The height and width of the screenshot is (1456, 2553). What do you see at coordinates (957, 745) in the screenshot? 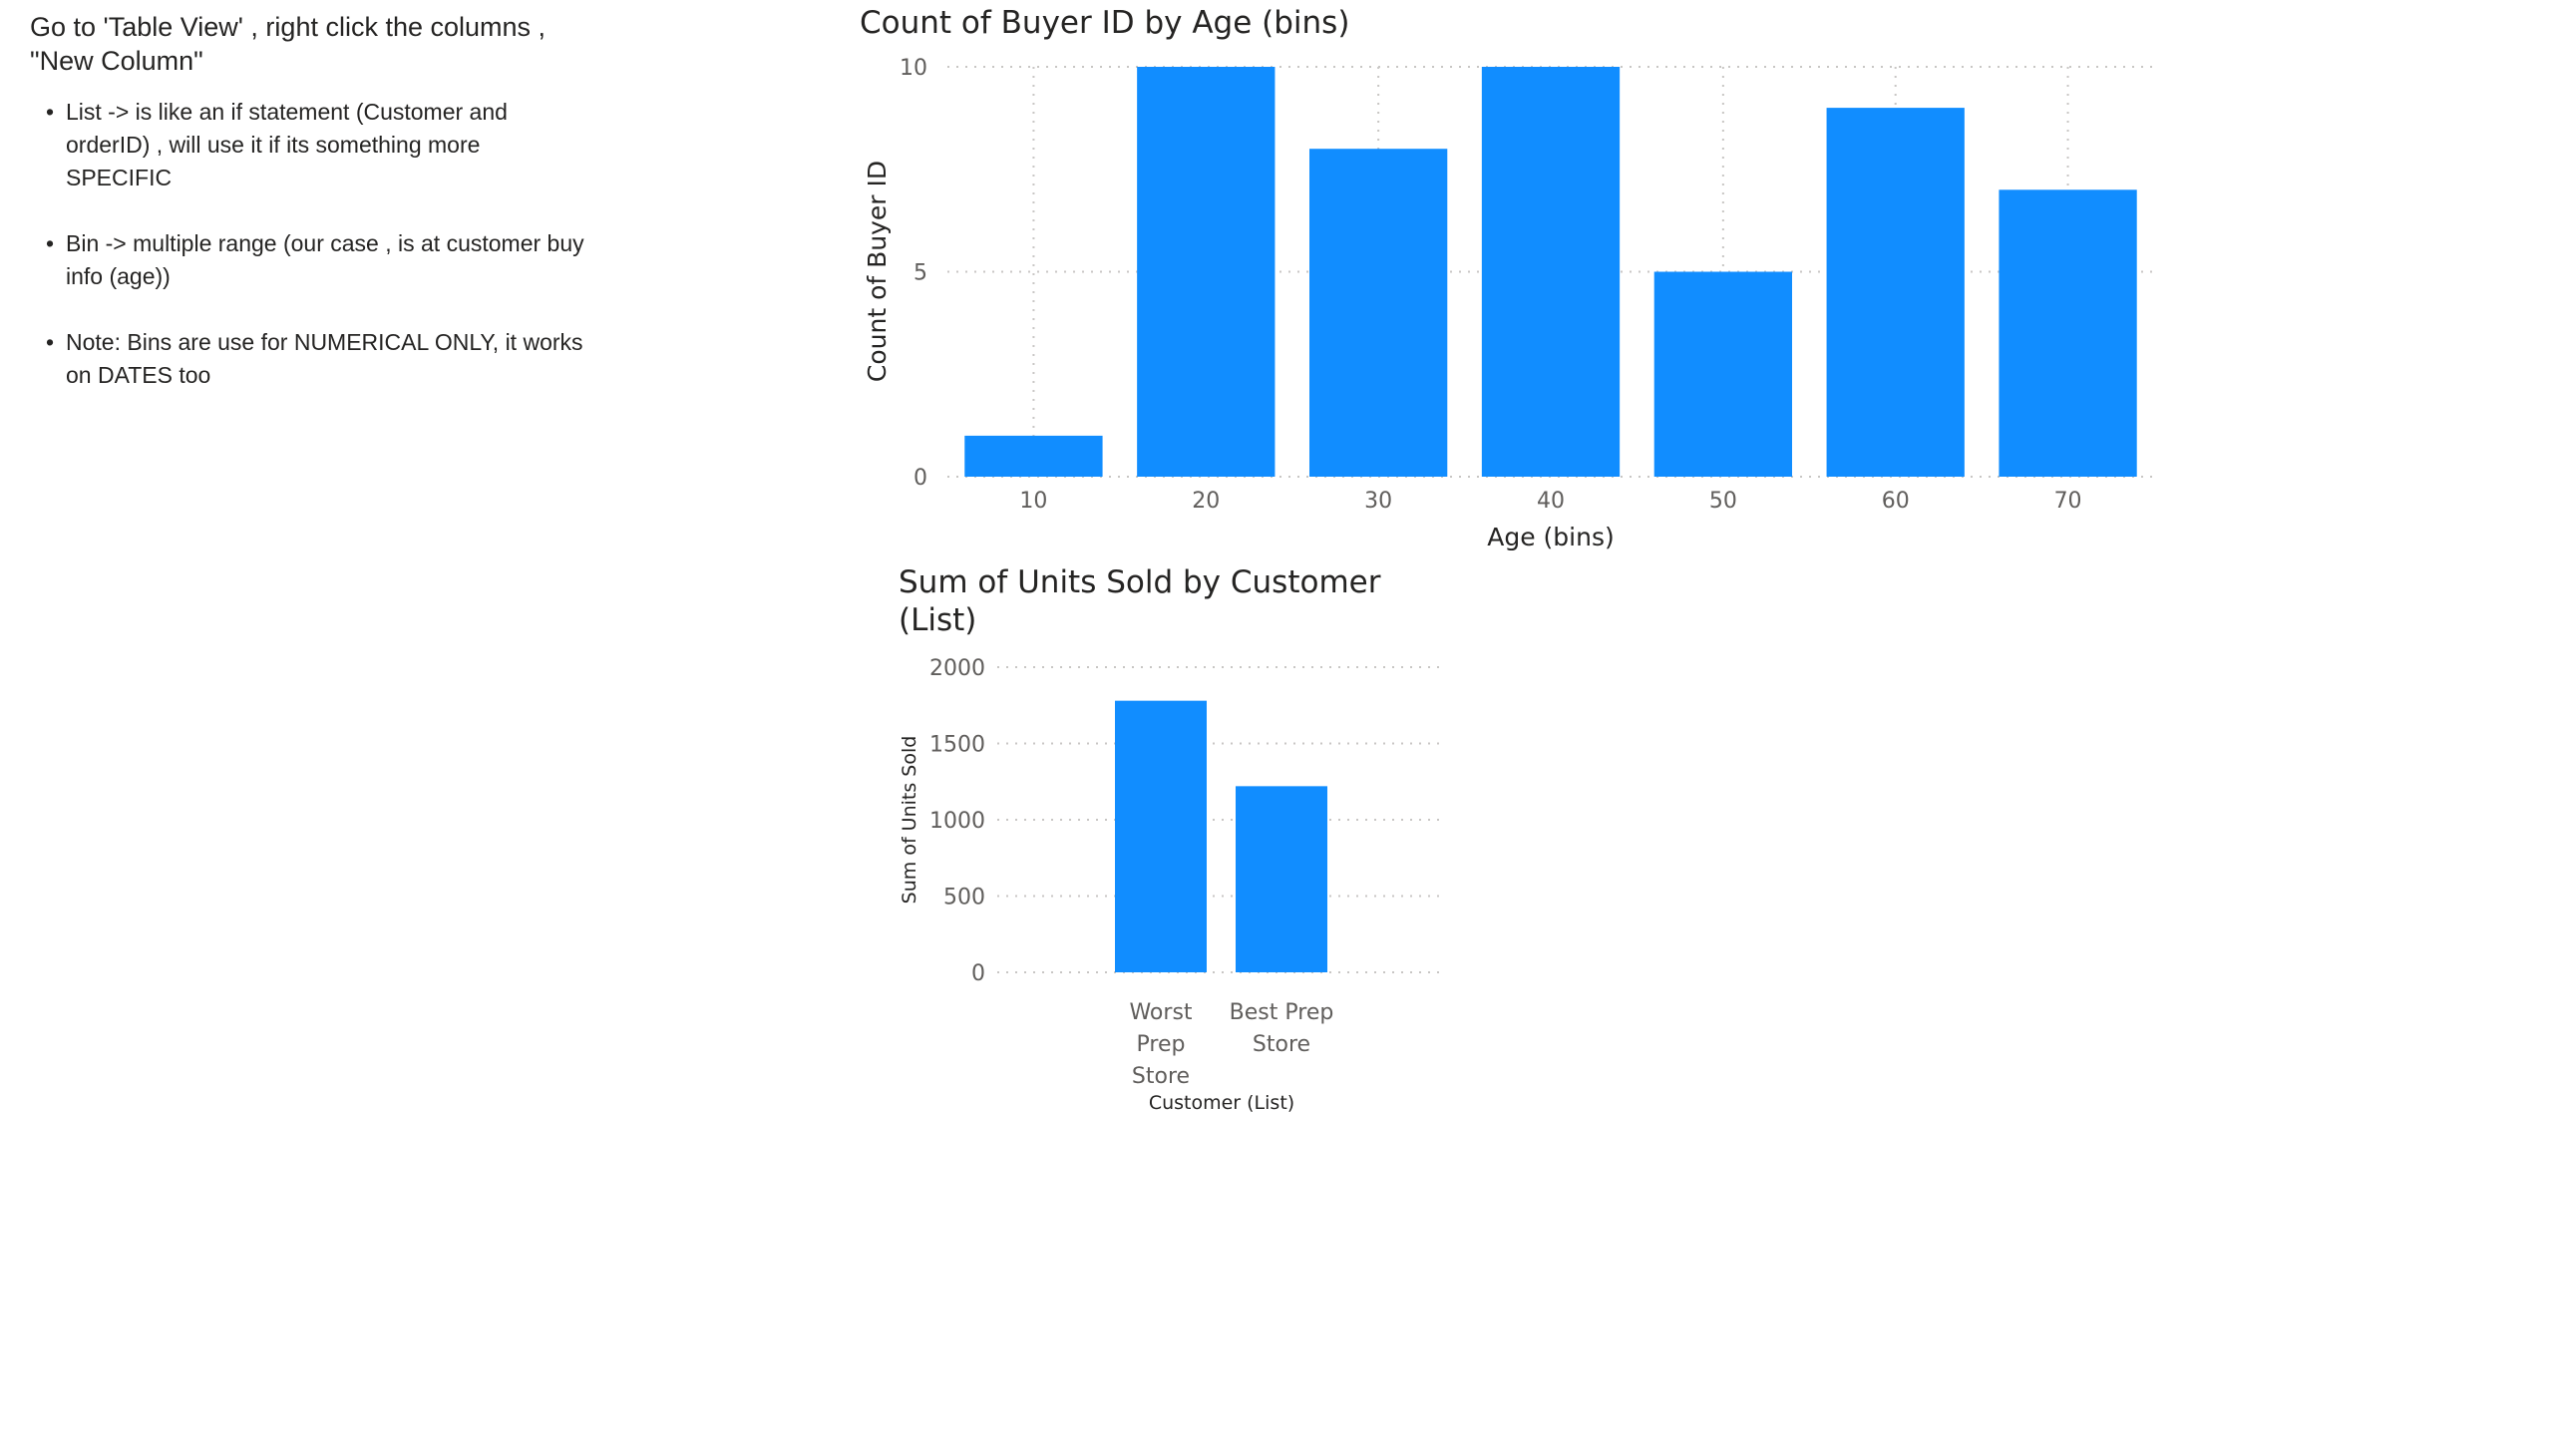
I see `y-tick-label-units: 1500` at bounding box center [957, 745].